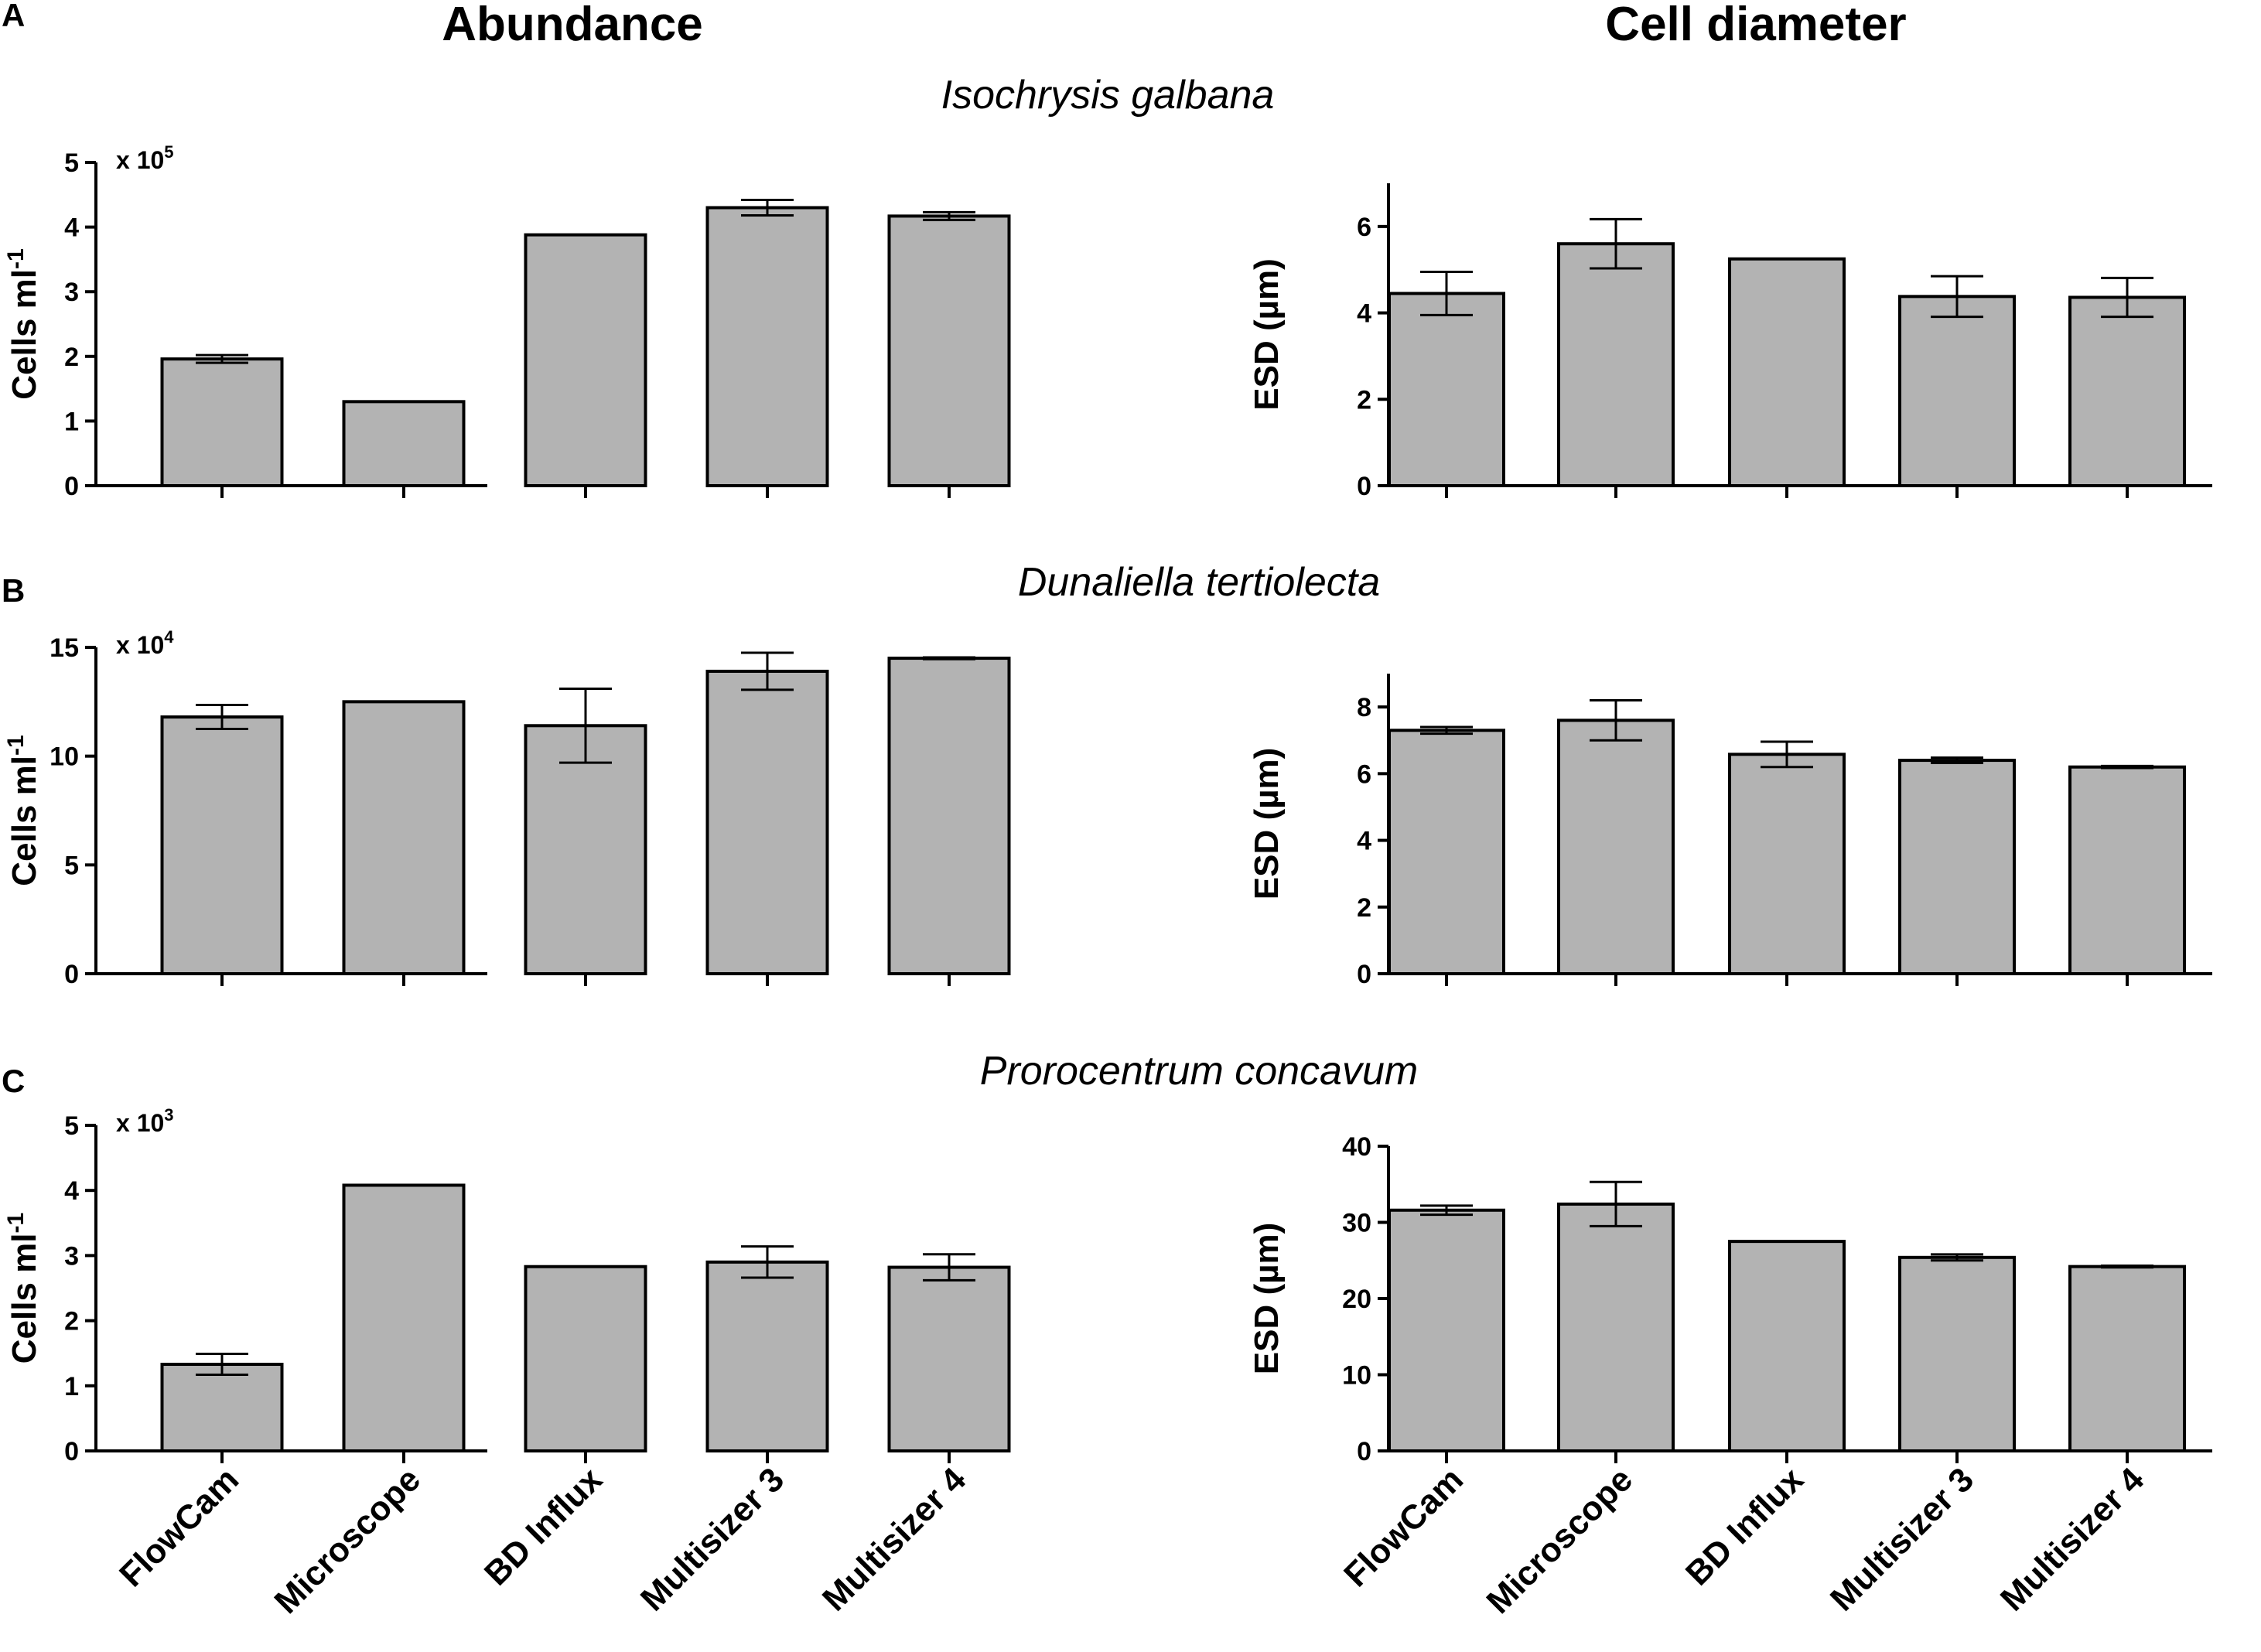 The image size is (2261, 1652). What do you see at coordinates (169, 637) in the screenshot?
I see `scale-multiplier-exponent: 4` at bounding box center [169, 637].